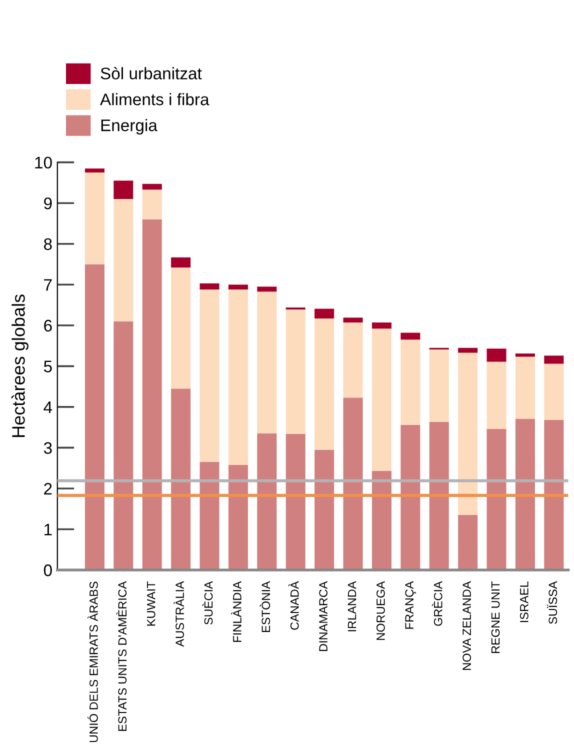 The height and width of the screenshot is (755, 574). Describe the element at coordinates (323, 616) in the screenshot. I see `x-tick-label: DINAMARCA` at that location.